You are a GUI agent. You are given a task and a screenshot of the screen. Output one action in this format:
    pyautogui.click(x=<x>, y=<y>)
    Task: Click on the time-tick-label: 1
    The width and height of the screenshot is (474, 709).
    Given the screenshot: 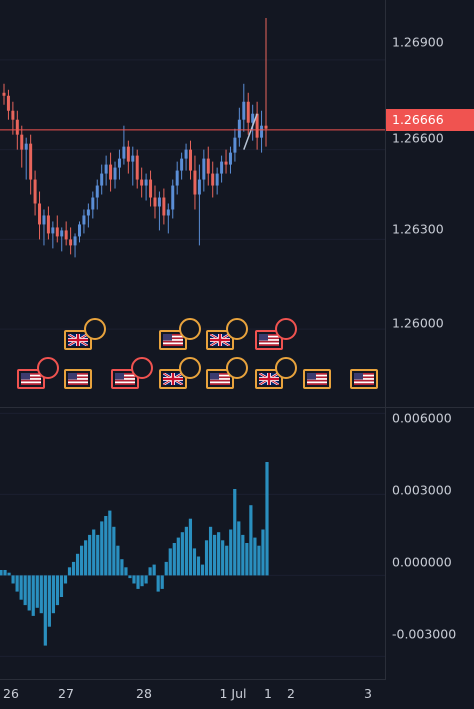 What is the action you would take?
    pyautogui.click(x=268, y=693)
    